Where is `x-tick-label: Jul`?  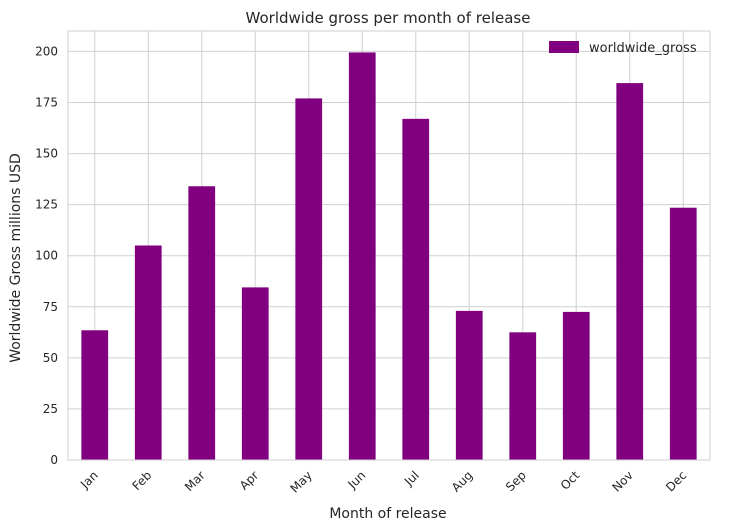
x-tick-label: Jul is located at coordinates (411, 478).